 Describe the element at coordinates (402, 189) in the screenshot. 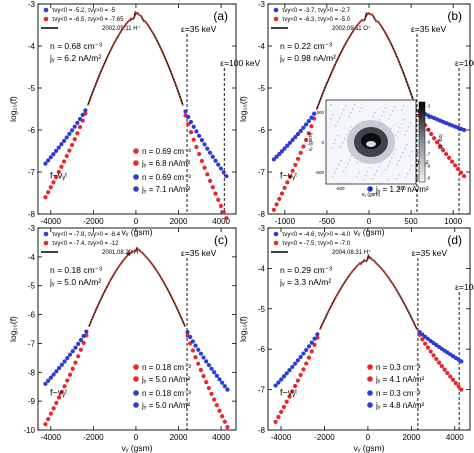

I see `fit-blue-current: jᵧ = 1.27 nA/m²` at that location.